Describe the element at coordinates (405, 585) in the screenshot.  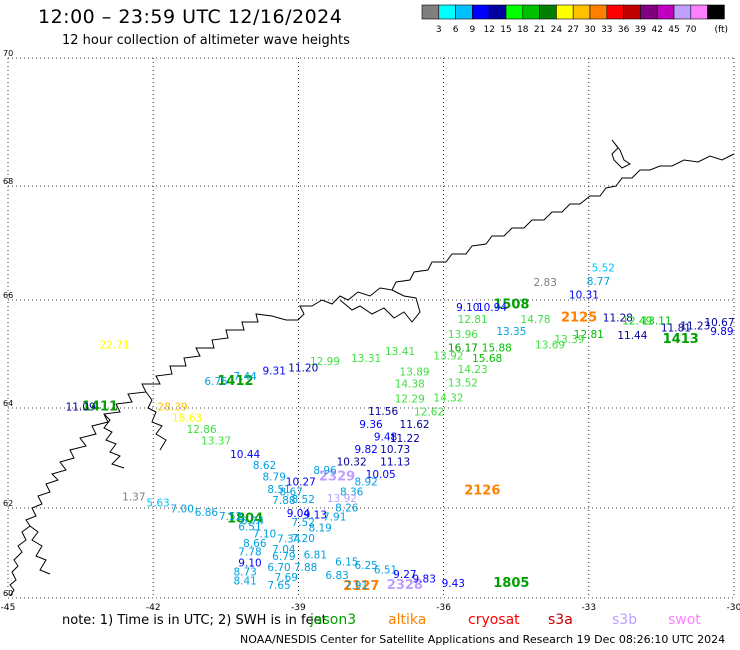
I see `track-time-label: 2328` at that location.